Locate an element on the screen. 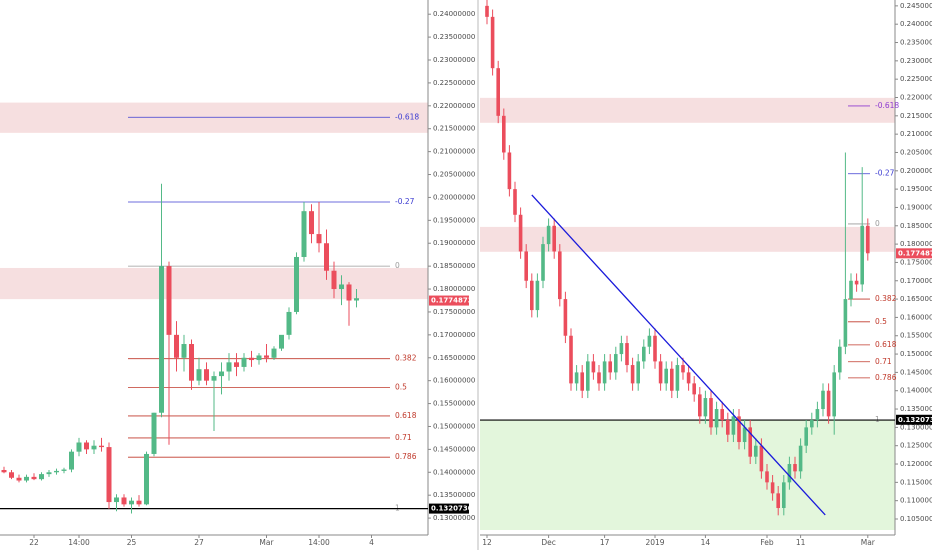 The width and height of the screenshot is (932, 550). y-tick-label: 0.11000000 is located at coordinates (916, 501).